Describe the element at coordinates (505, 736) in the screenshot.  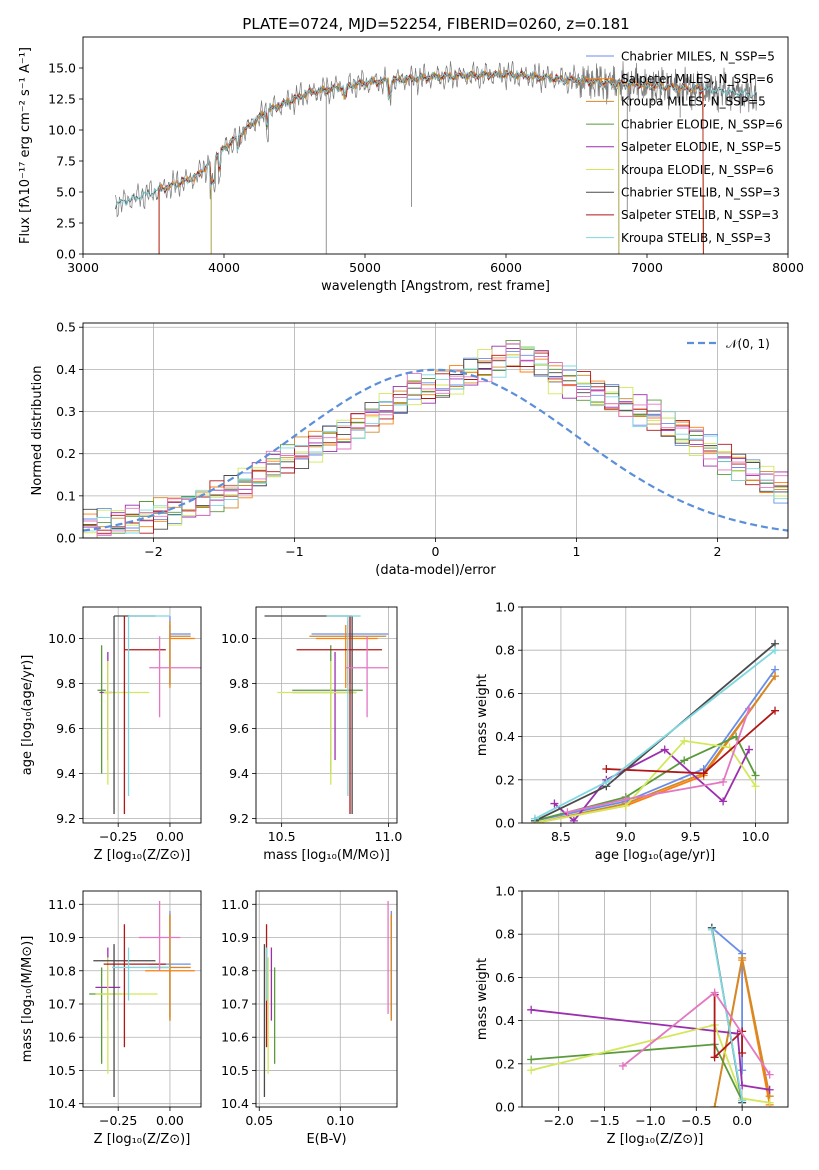
I see `y-tick-label: 0.4` at that location.